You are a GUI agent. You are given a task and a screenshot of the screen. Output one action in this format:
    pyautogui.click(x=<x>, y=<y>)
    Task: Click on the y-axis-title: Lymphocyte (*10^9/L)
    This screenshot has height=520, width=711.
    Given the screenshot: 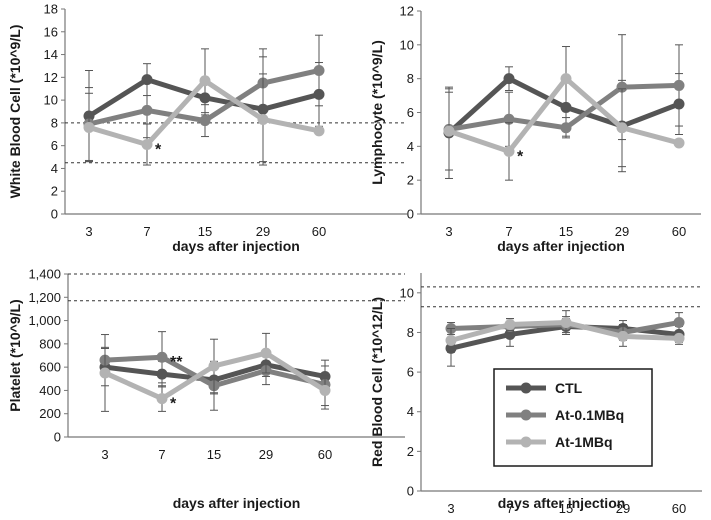 What is the action you would take?
    pyautogui.click(x=377, y=112)
    